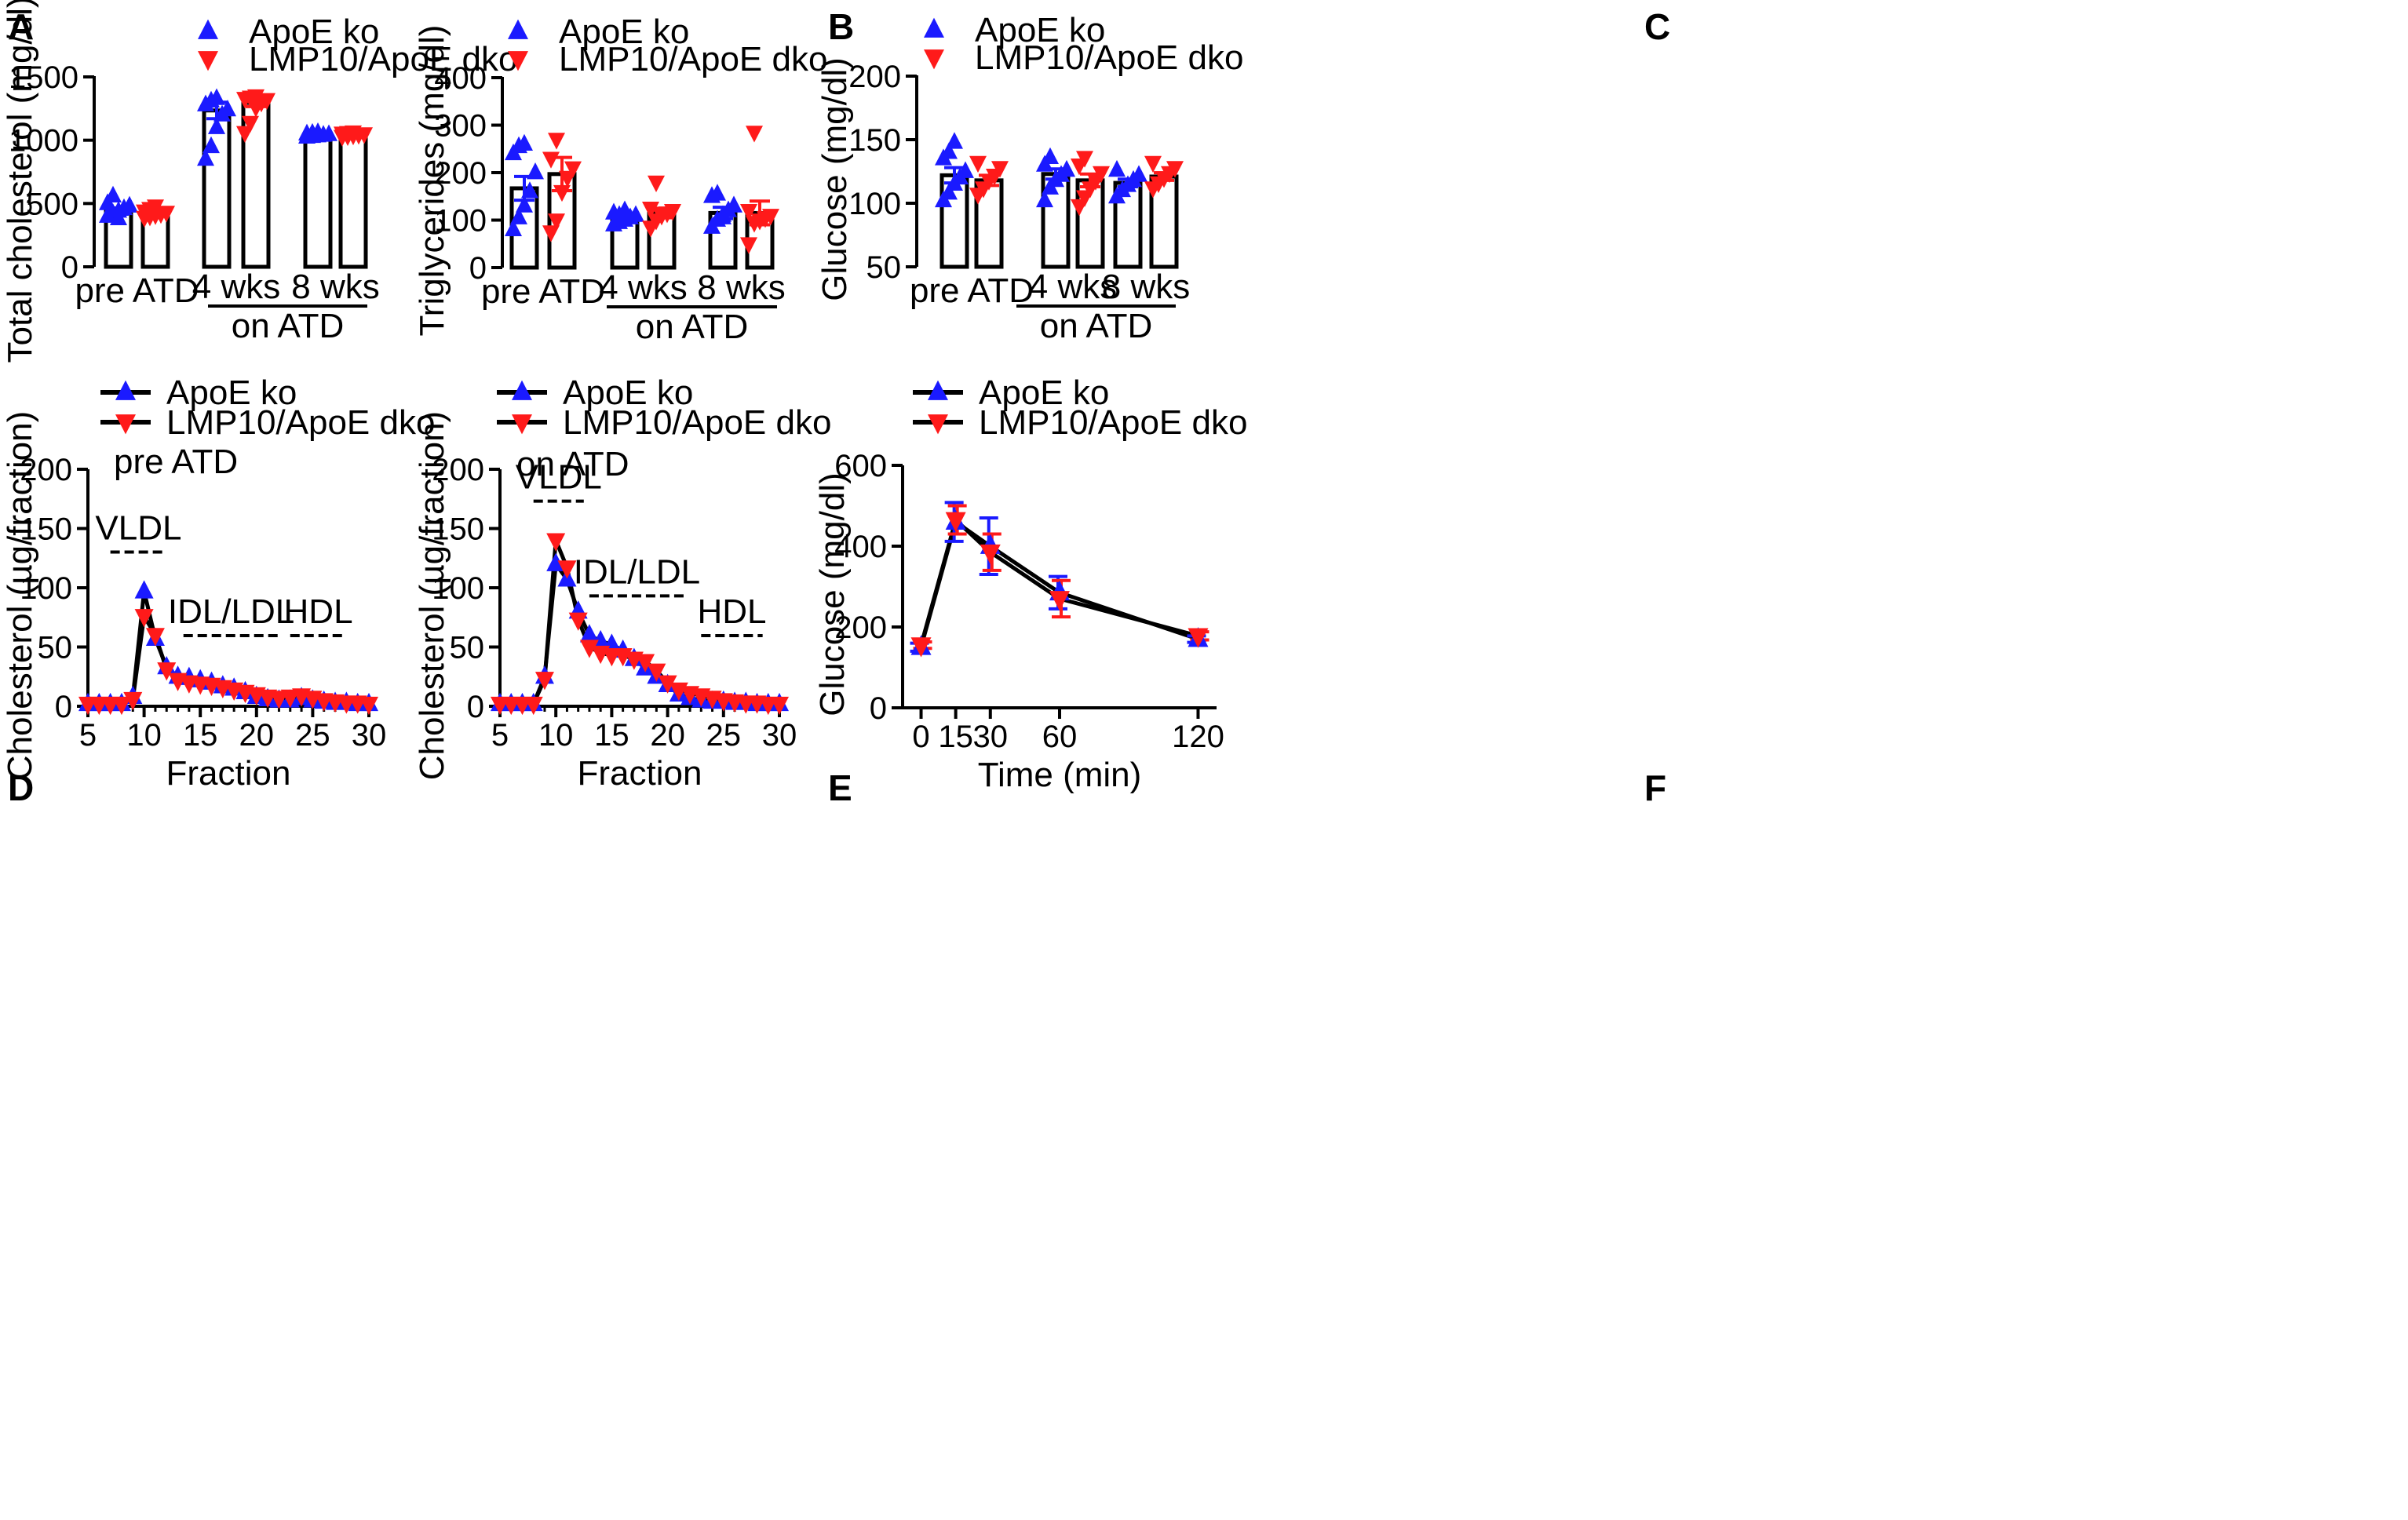  I want to click on panel-e-y-tick-label: 50, so click(468, 648).